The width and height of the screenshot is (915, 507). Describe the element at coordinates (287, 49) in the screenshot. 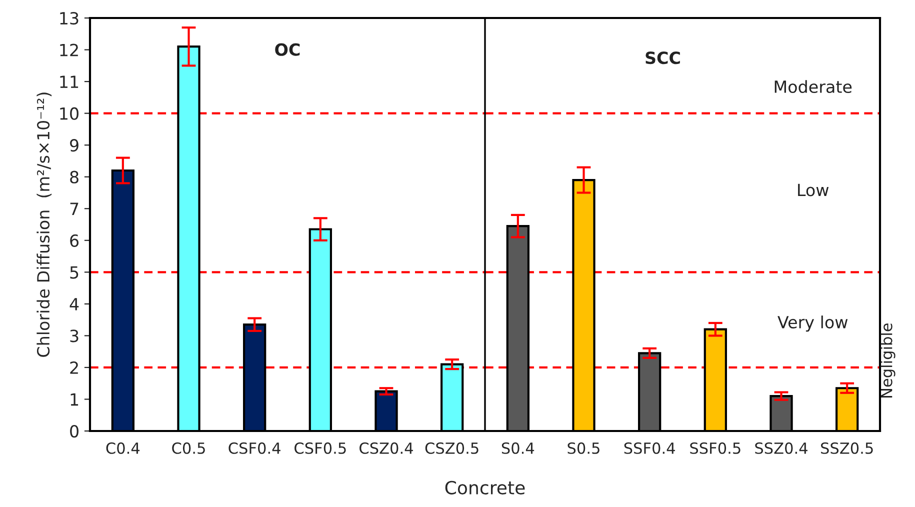

I see `annotation: OC` at that location.